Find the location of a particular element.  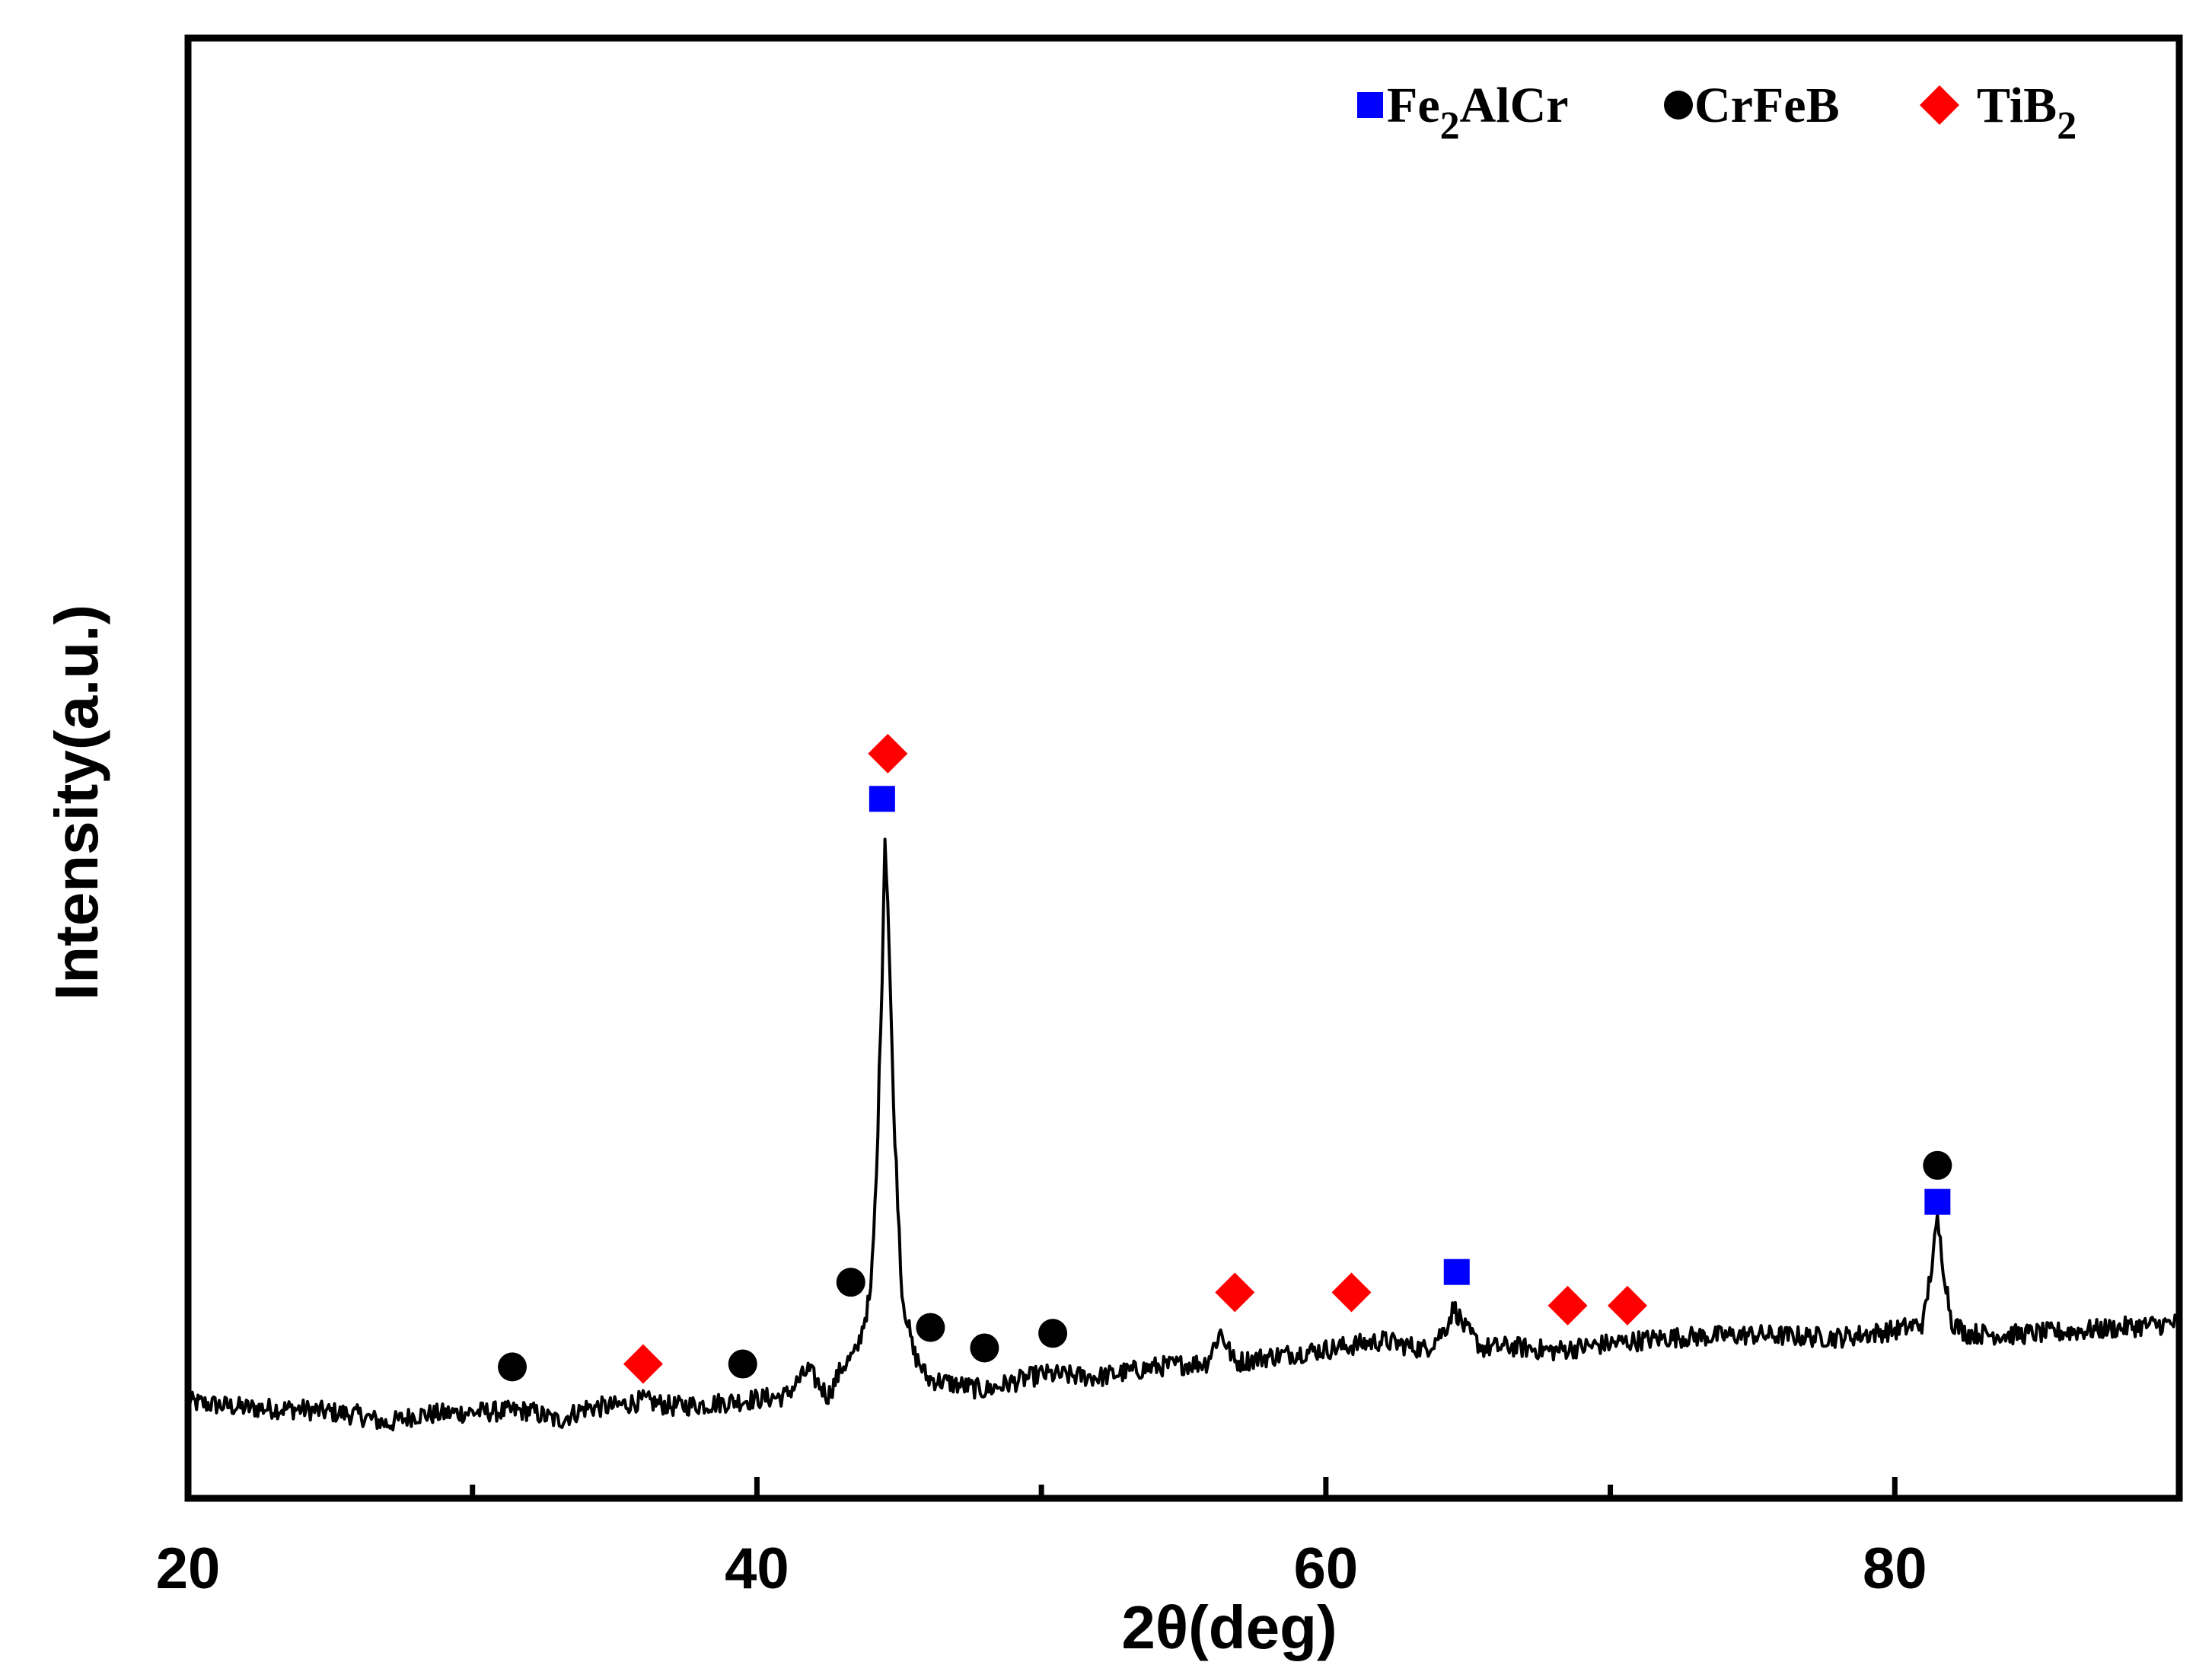

x-tick-label: 80 is located at coordinates (1895, 1569).